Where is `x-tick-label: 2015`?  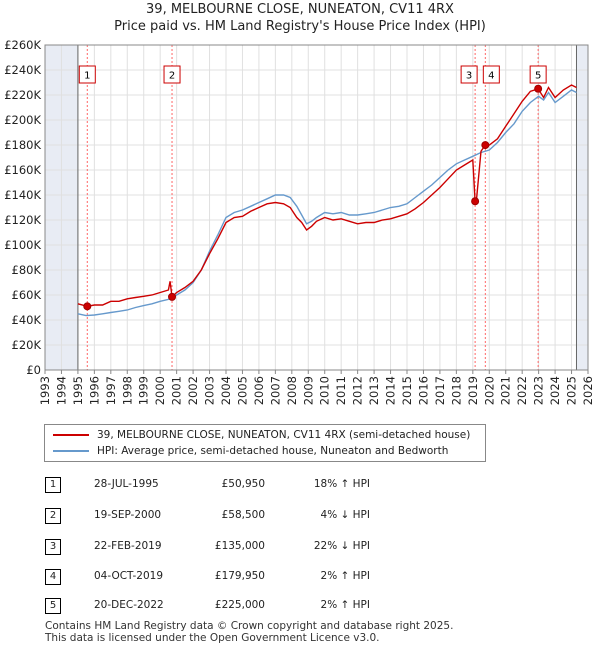
x-tick-label: 2015 is located at coordinates (407, 390).